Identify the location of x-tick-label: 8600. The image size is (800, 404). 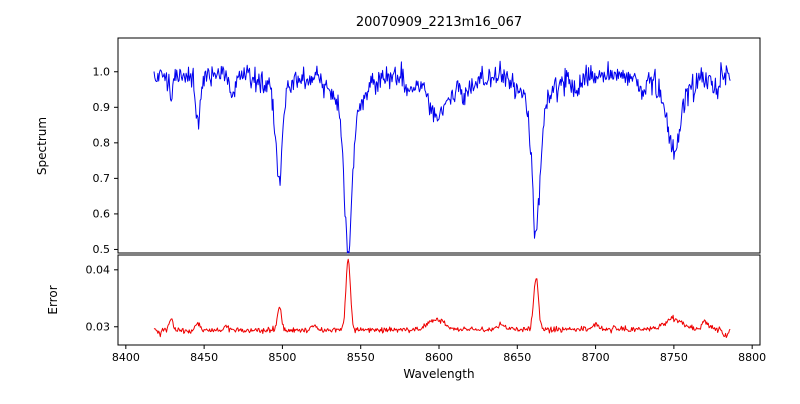
(439, 357).